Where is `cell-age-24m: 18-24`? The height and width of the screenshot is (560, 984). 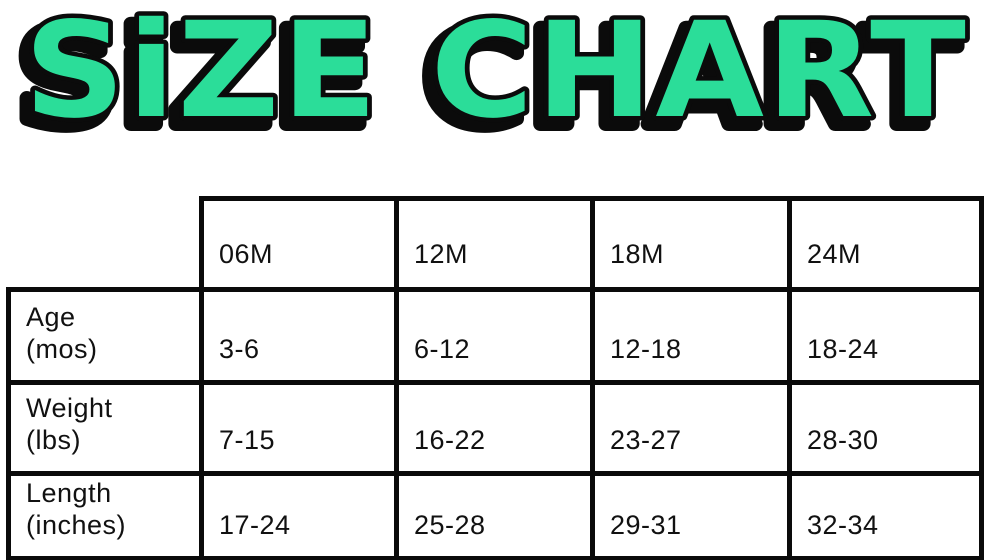
cell-age-24m: 18-24 is located at coordinates (885, 336).